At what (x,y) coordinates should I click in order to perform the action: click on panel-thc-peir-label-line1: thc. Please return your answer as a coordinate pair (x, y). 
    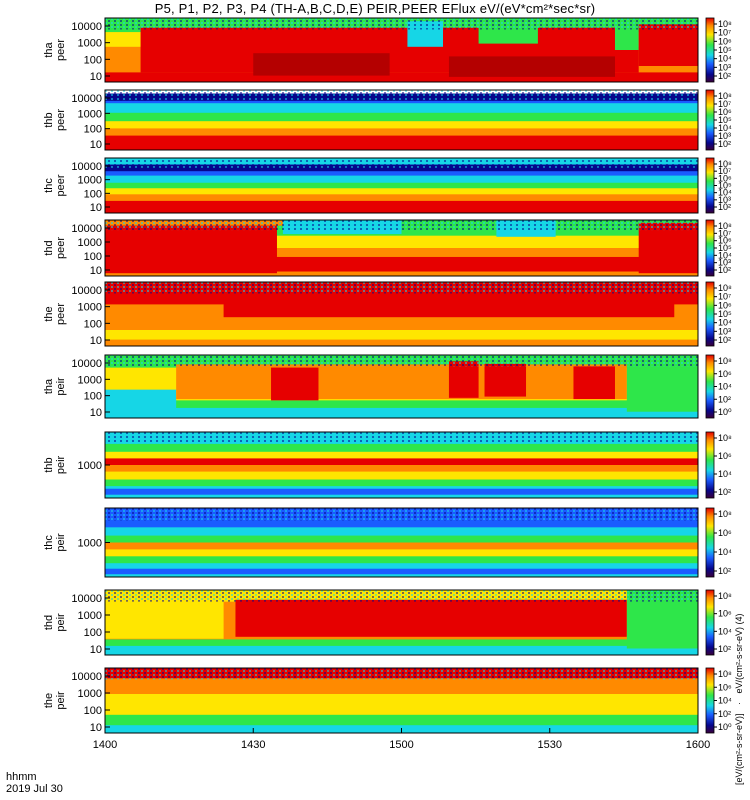
    Looking at the image, I should click on (49, 542).